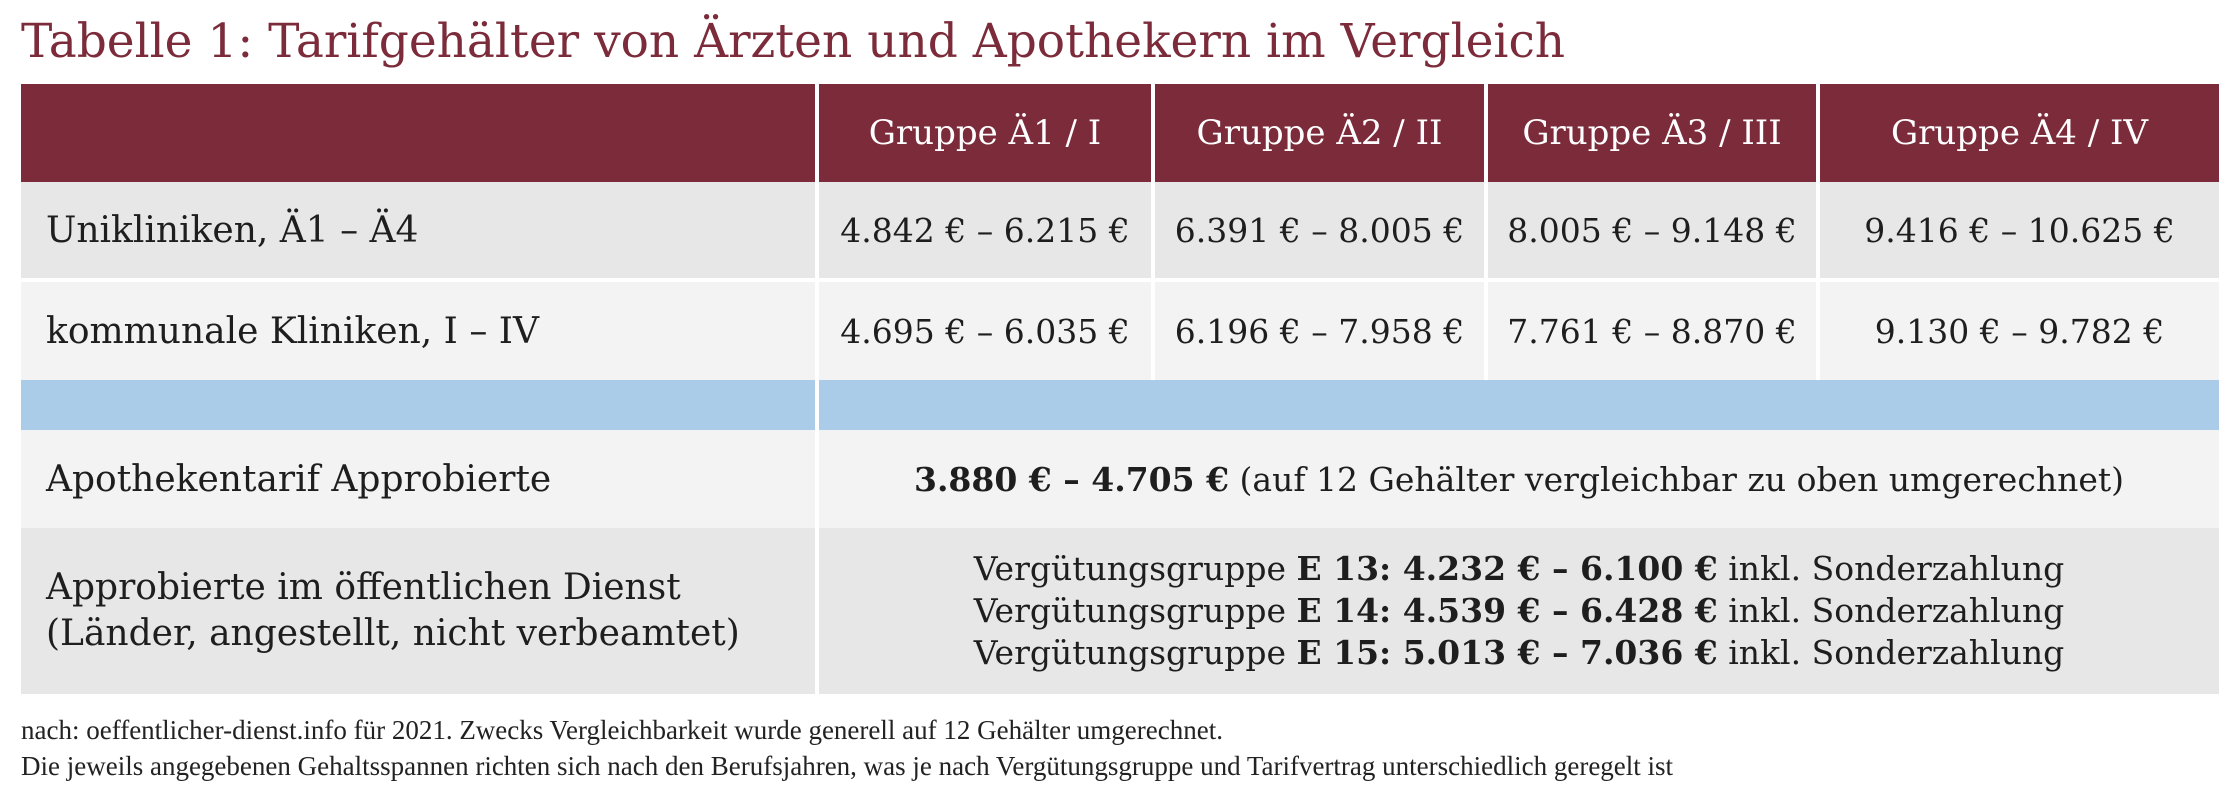 The height and width of the screenshot is (798, 2240). Describe the element at coordinates (1338, 652) in the screenshot. I see `line-group: E 15` at that location.